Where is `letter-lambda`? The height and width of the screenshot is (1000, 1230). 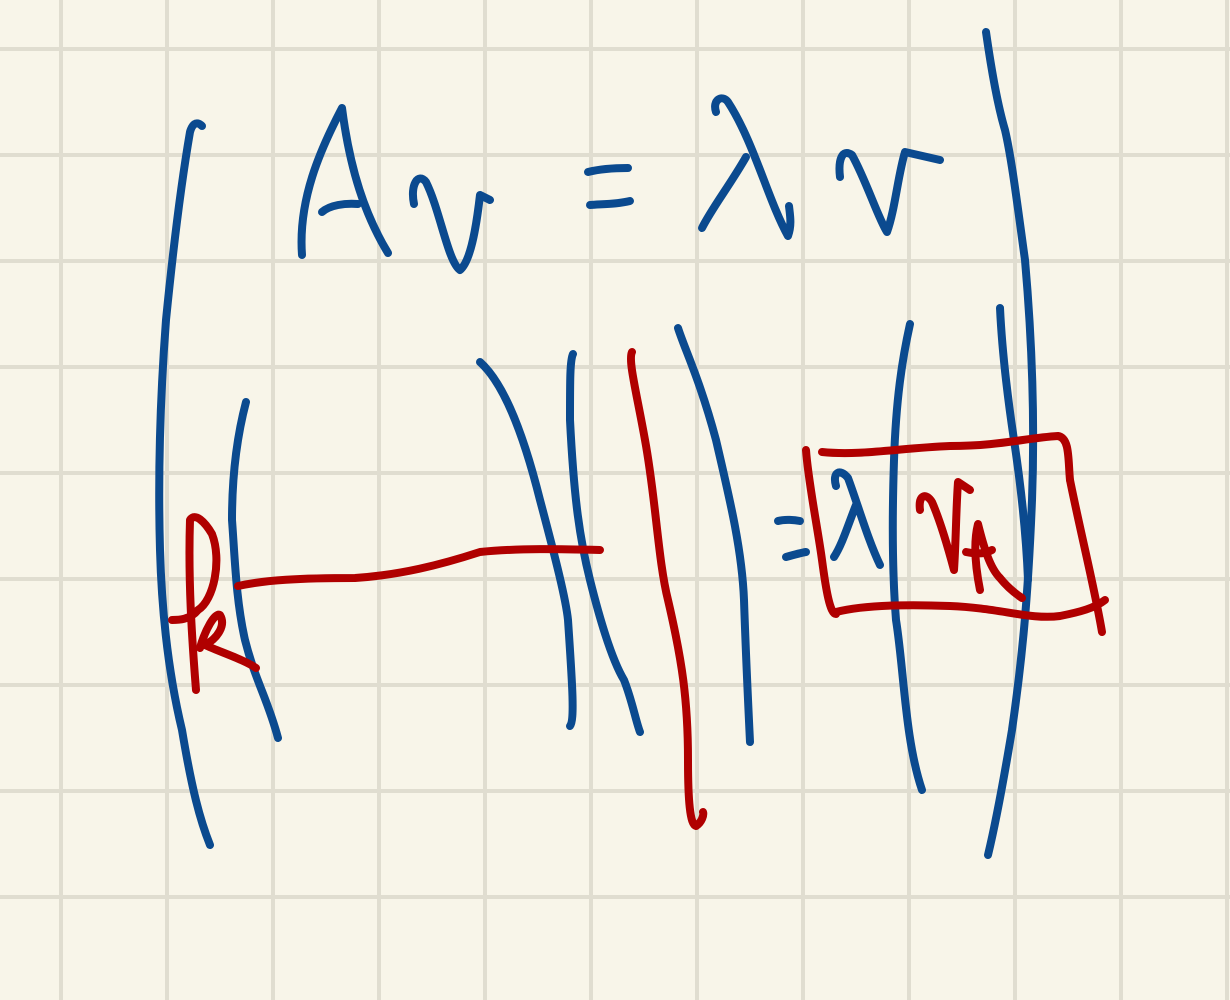
letter-lambda is located at coordinates (753, 167).